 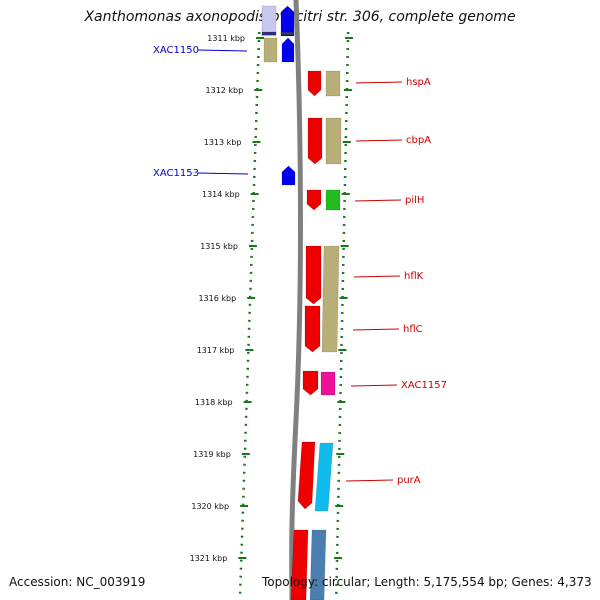 What do you see at coordinates (216, 350) in the screenshot?
I see `tick-label: 1317 kbp` at bounding box center [216, 350].